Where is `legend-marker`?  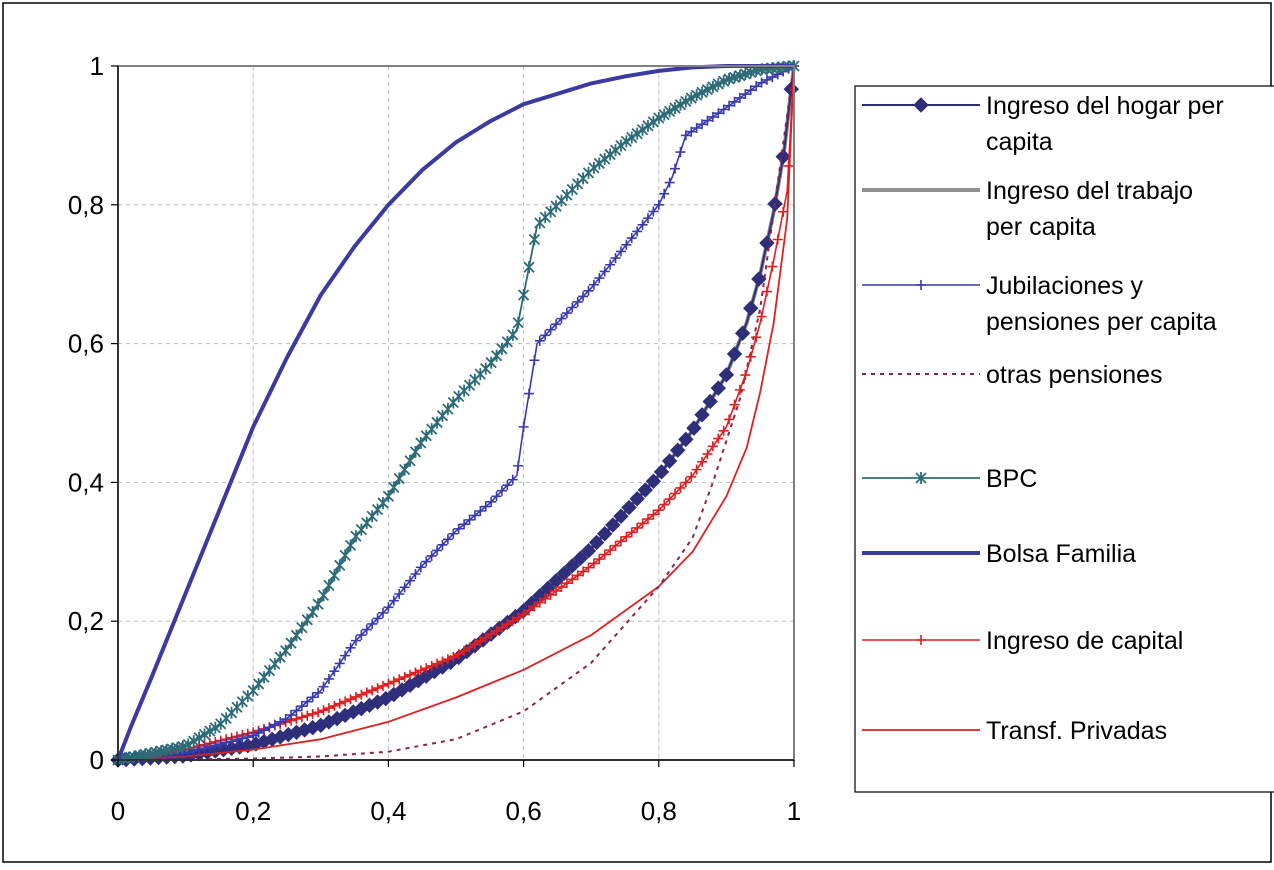
legend-marker is located at coordinates (921, 285).